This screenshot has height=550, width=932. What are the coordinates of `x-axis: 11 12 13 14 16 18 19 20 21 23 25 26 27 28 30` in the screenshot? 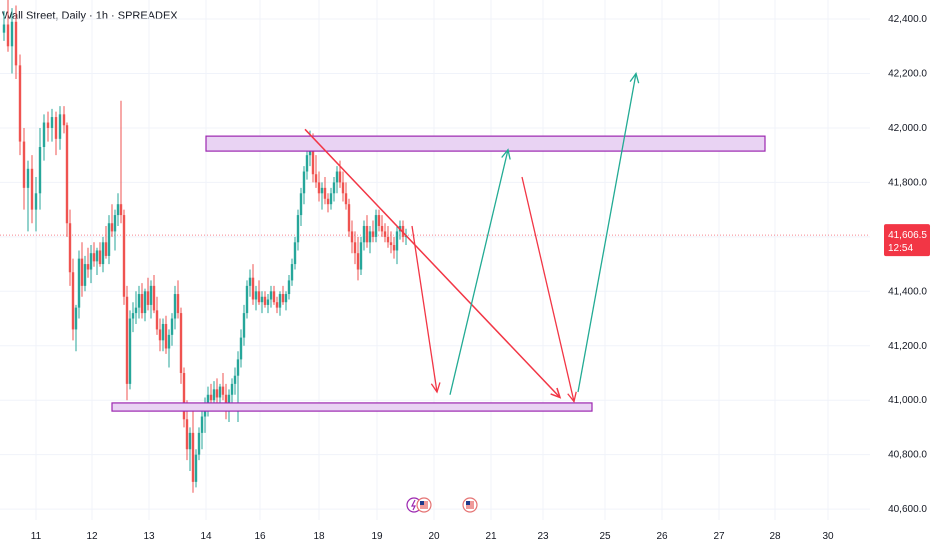 It's located at (432, 536).